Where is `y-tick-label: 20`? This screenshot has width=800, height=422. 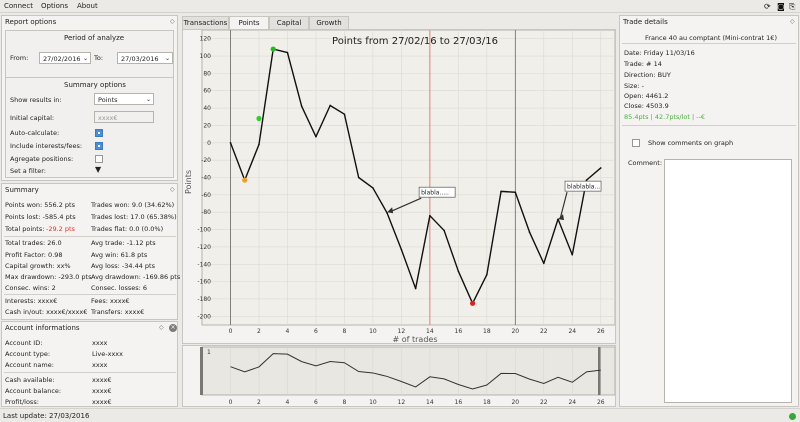 y-tick-label: 20 is located at coordinates (207, 125).